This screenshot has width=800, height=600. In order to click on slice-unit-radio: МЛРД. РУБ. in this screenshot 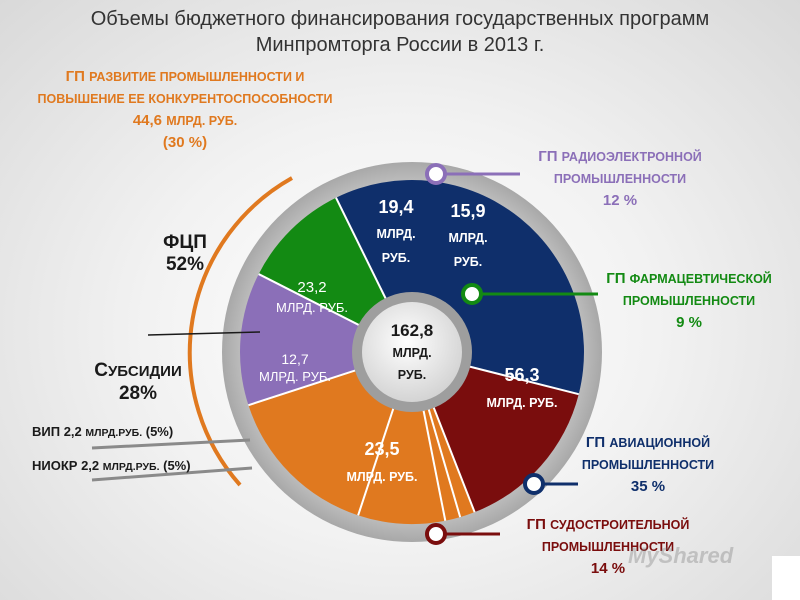, I will do `click(396, 246)`.